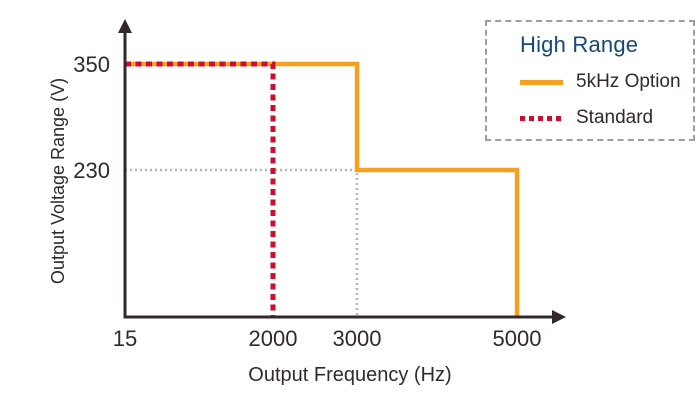 The height and width of the screenshot is (400, 700). Describe the element at coordinates (125, 338) in the screenshot. I see `x-tick-15: 15` at that location.